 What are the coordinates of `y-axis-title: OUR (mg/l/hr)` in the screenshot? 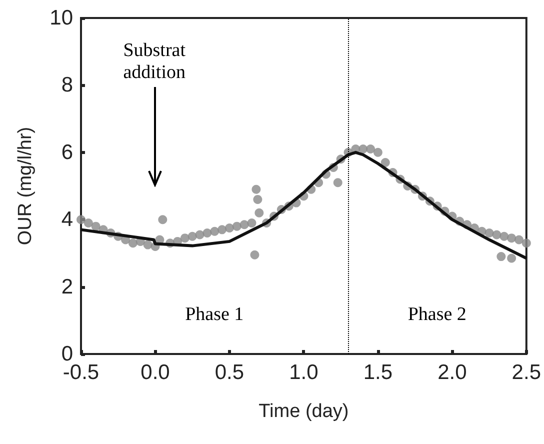 It's located at (25, 186).